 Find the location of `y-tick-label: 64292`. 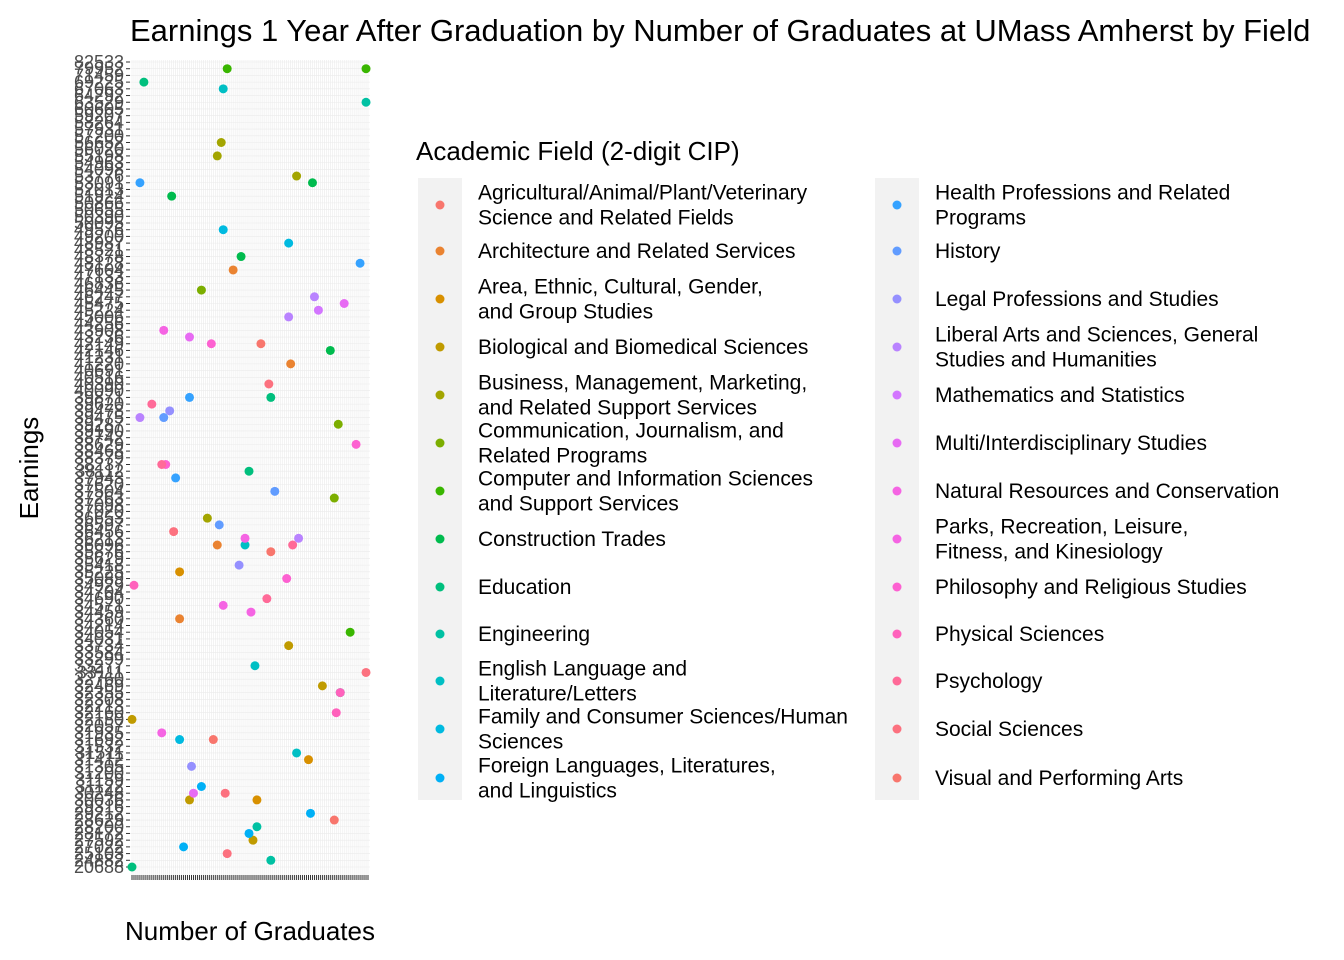

y-tick-label: 64292 is located at coordinates (99, 96).